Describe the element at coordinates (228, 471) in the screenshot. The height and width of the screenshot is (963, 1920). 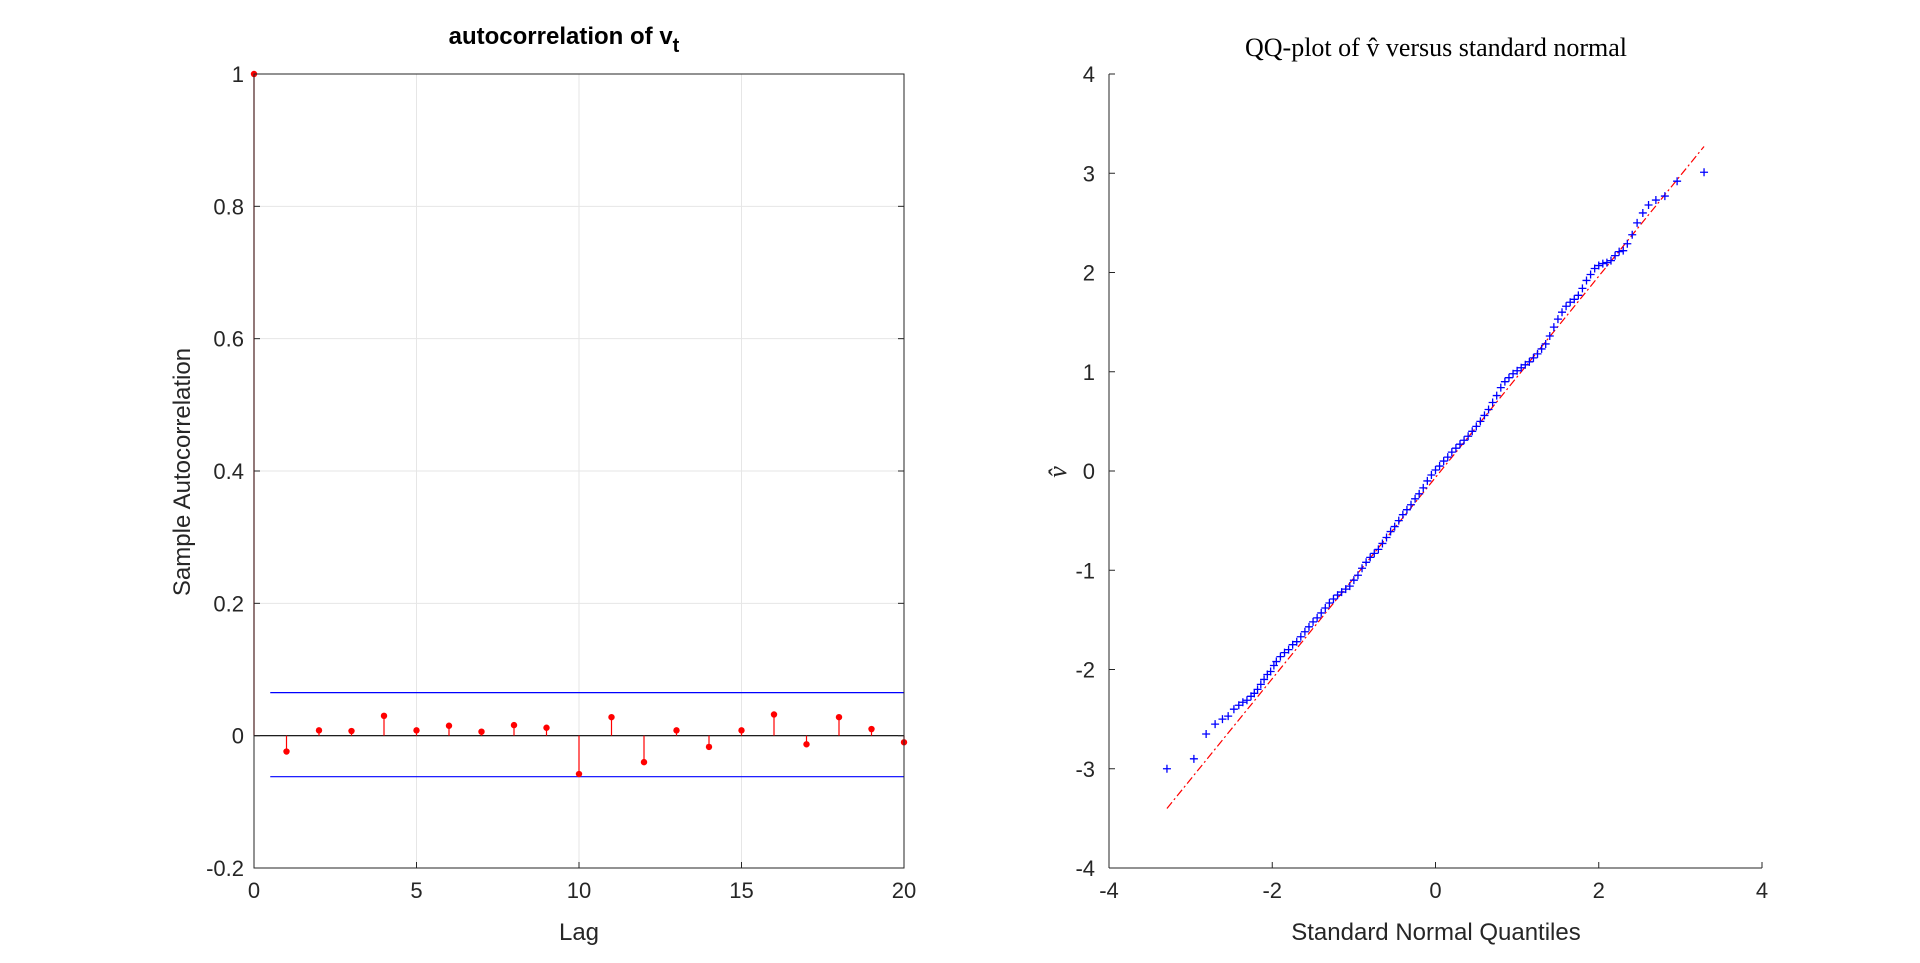
I see `acf-y-tick-label: 0.4` at that location.